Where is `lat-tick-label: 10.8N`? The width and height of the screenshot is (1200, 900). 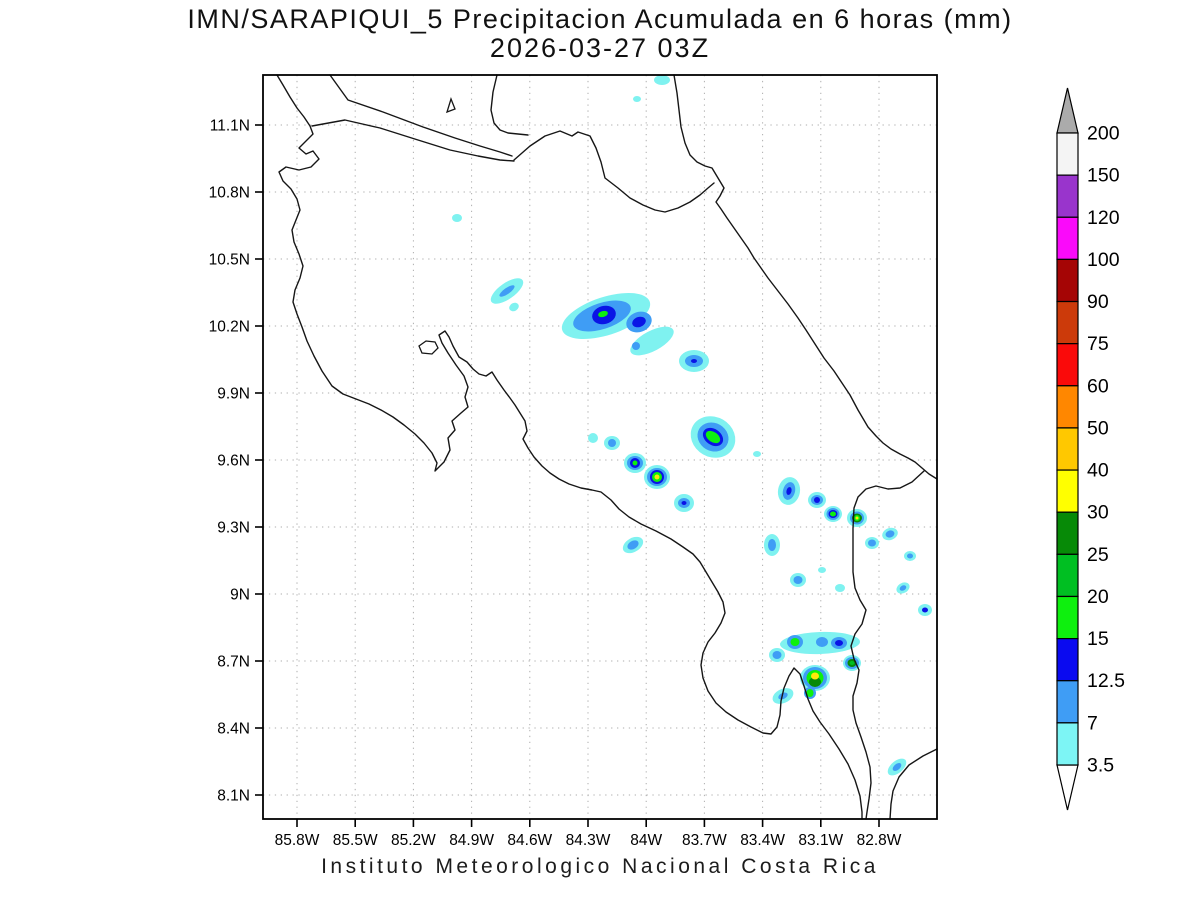 lat-tick-label: 10.8N is located at coordinates (229, 193).